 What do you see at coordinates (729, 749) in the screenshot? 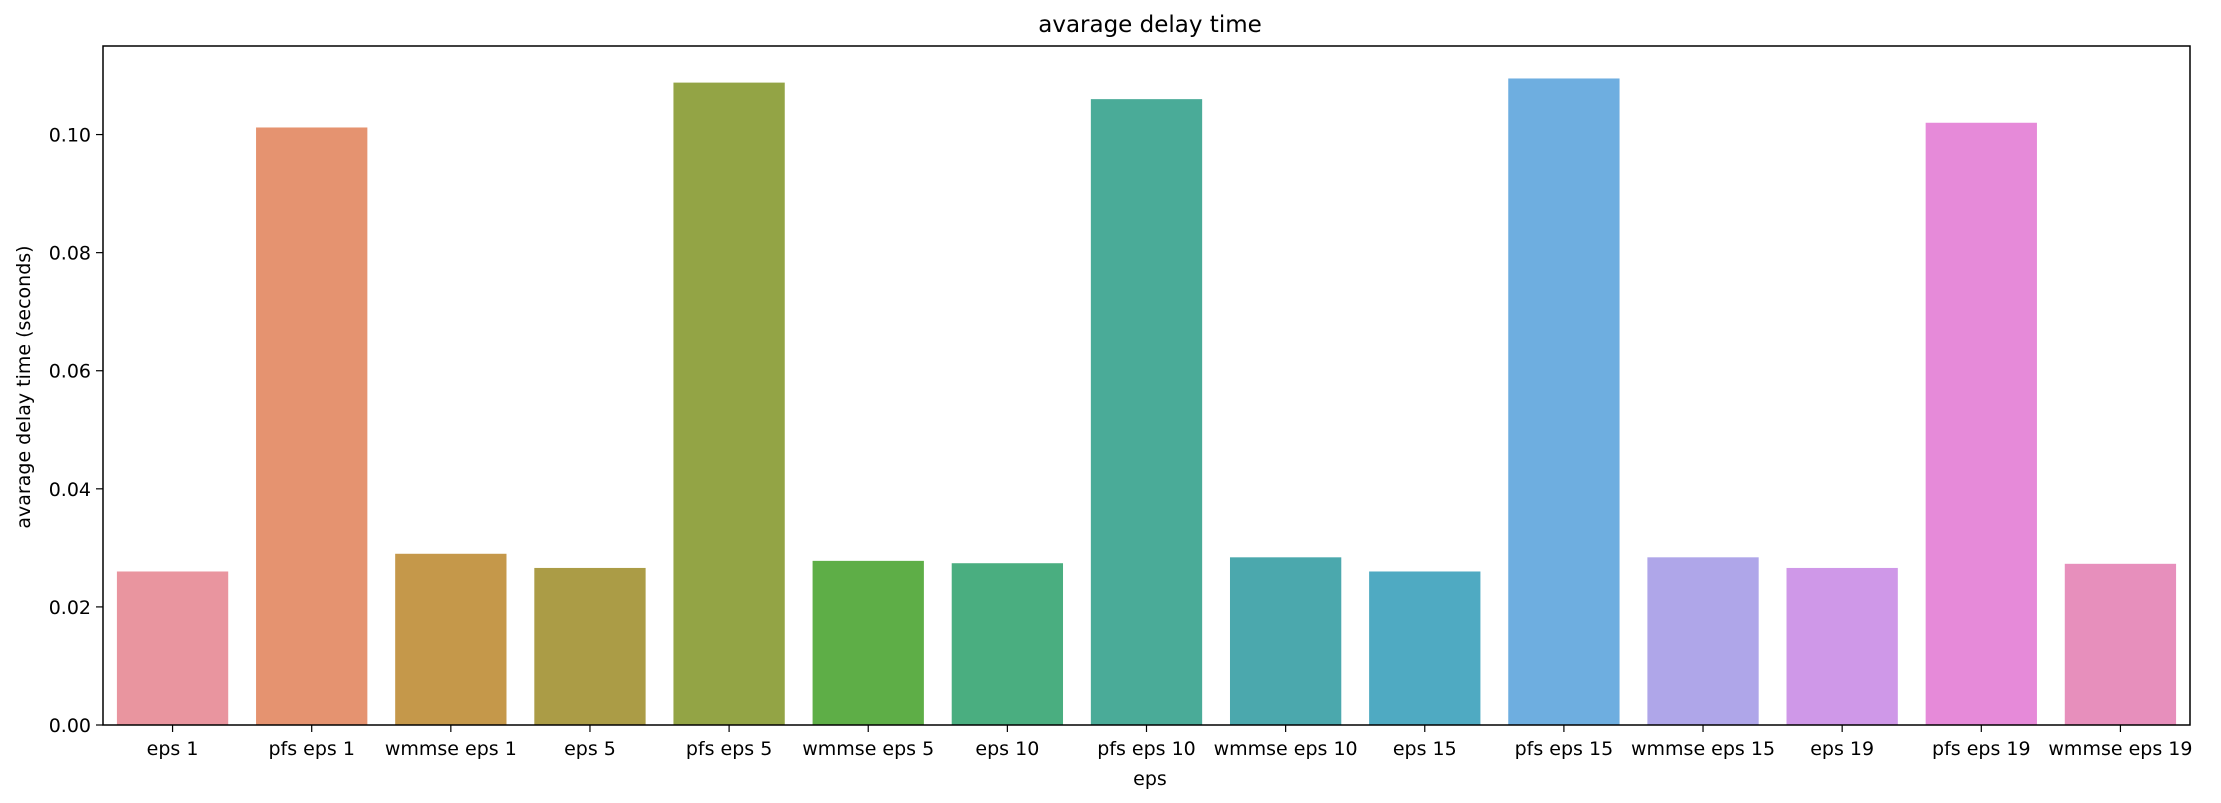
I see `x-tick-label: pfs eps 5` at bounding box center [729, 749].